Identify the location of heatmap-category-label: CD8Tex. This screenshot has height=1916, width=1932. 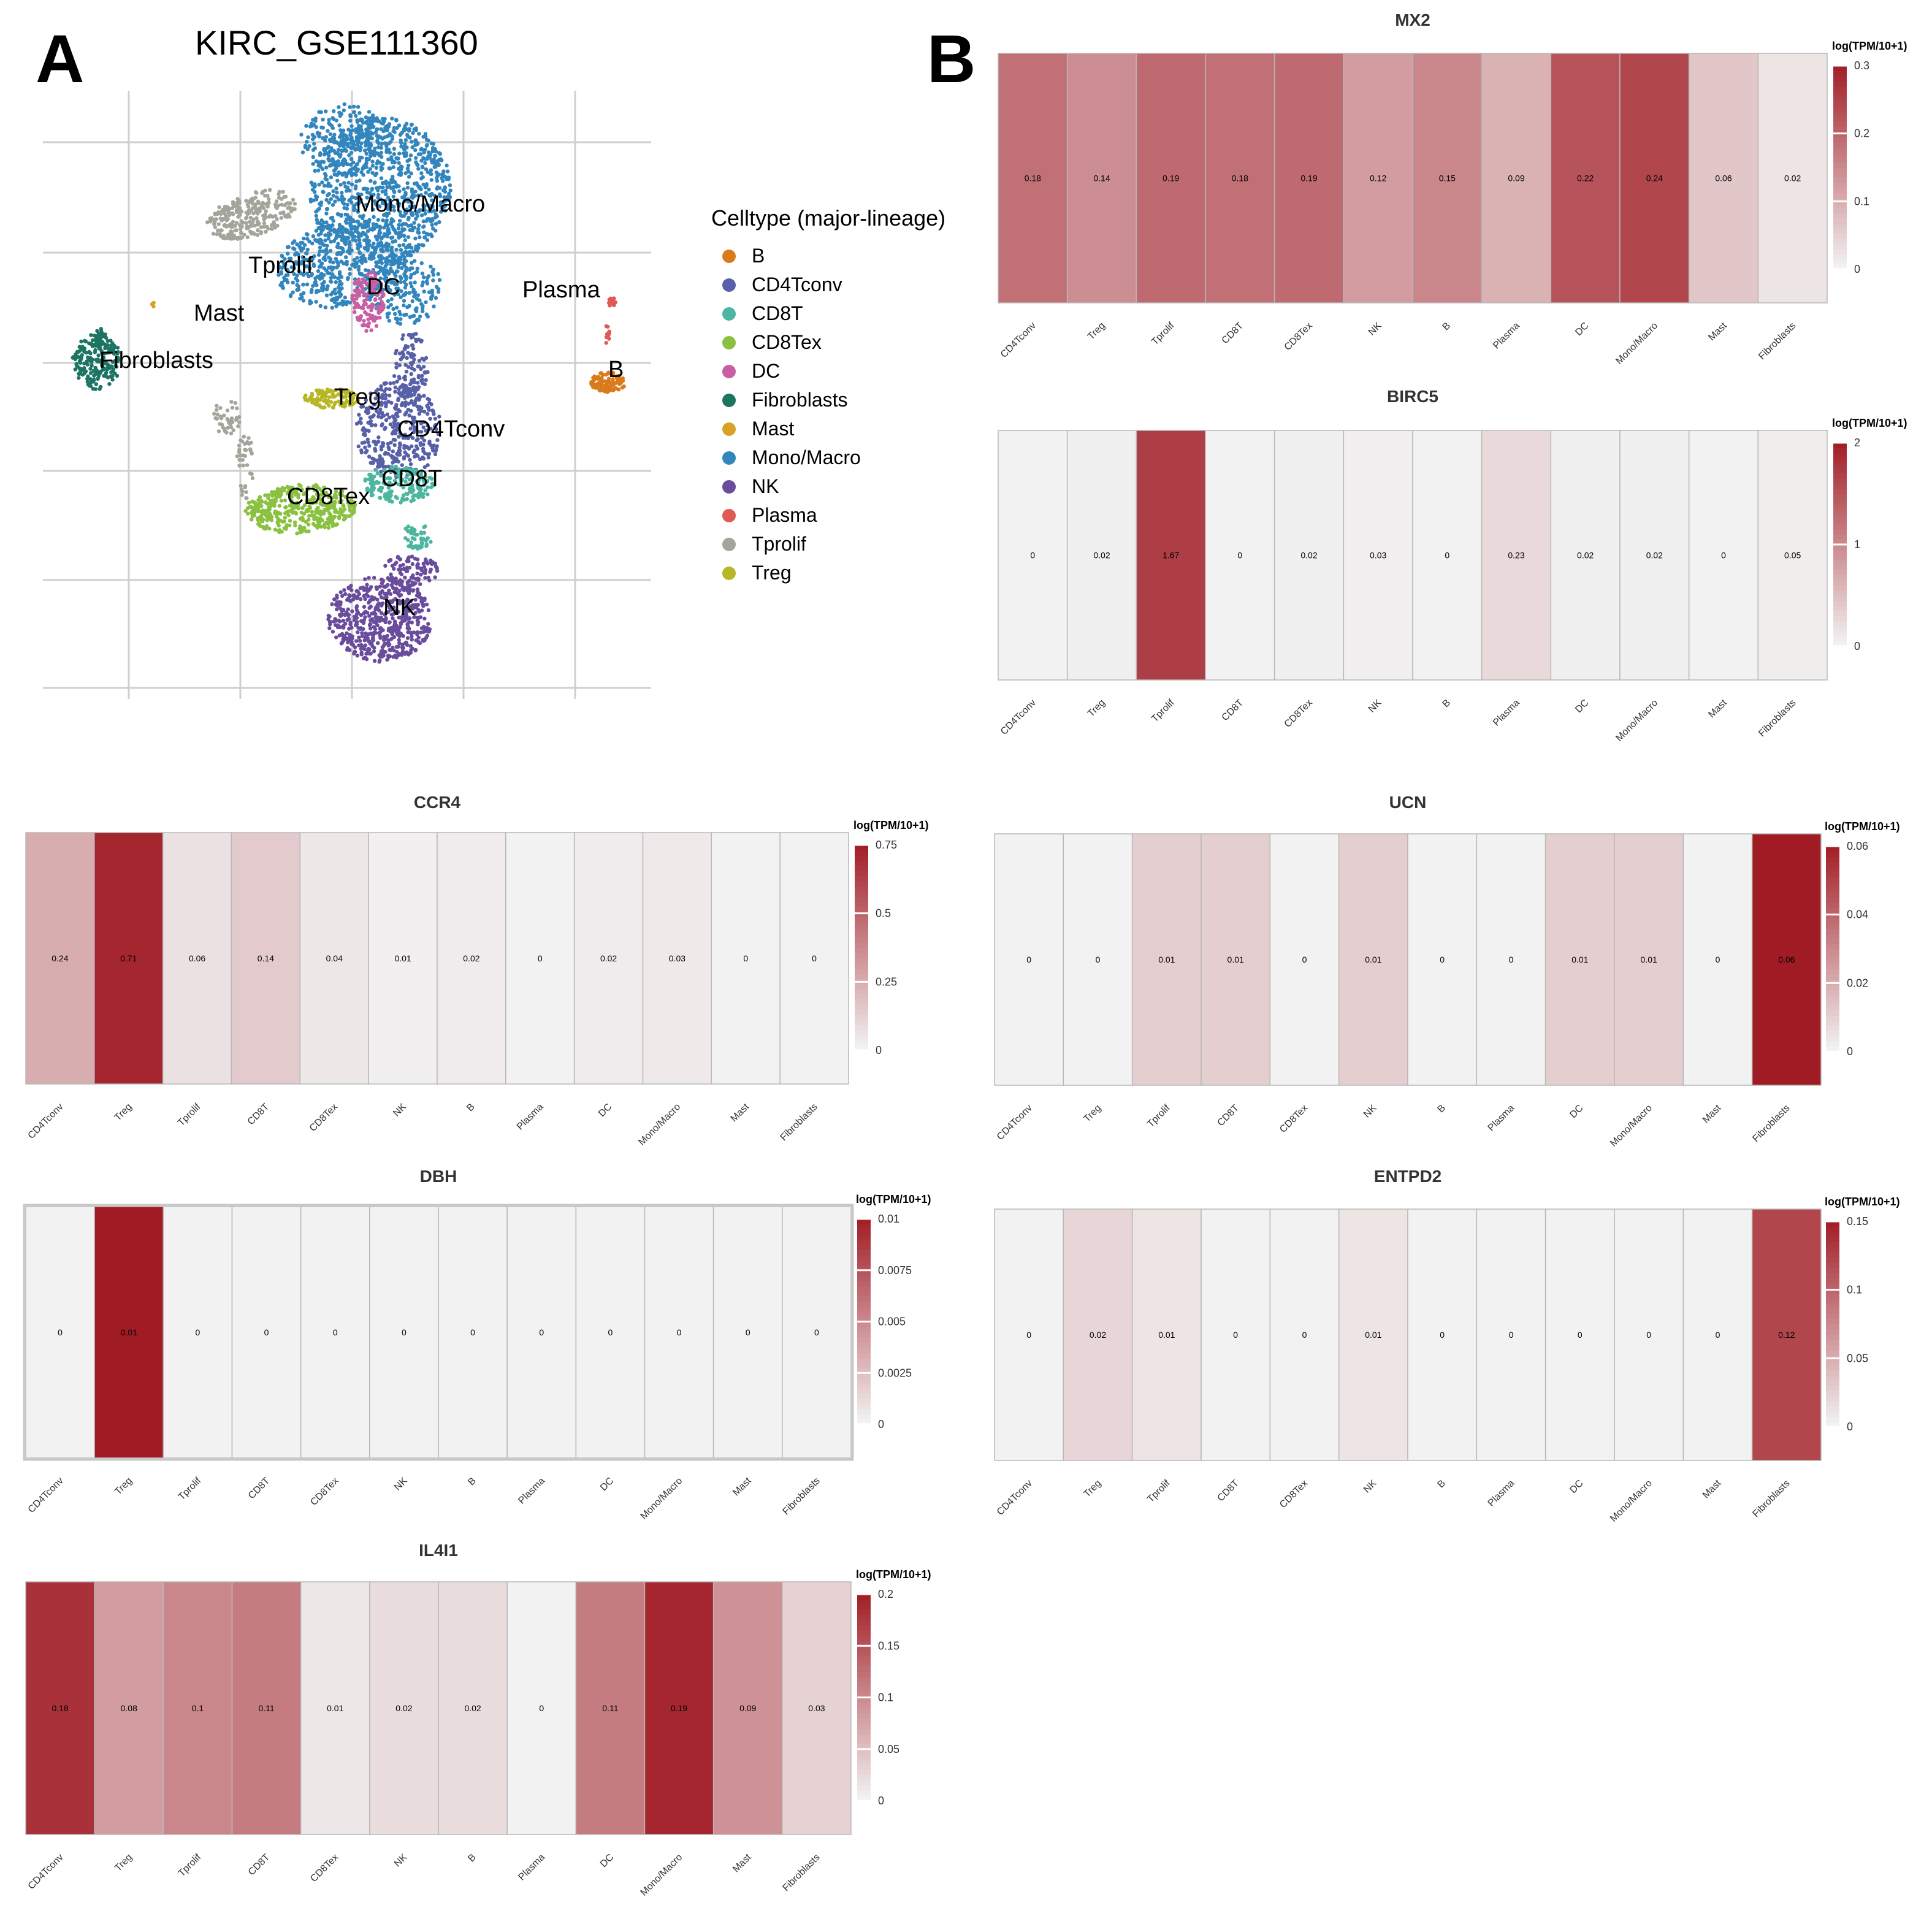
(324, 1118).